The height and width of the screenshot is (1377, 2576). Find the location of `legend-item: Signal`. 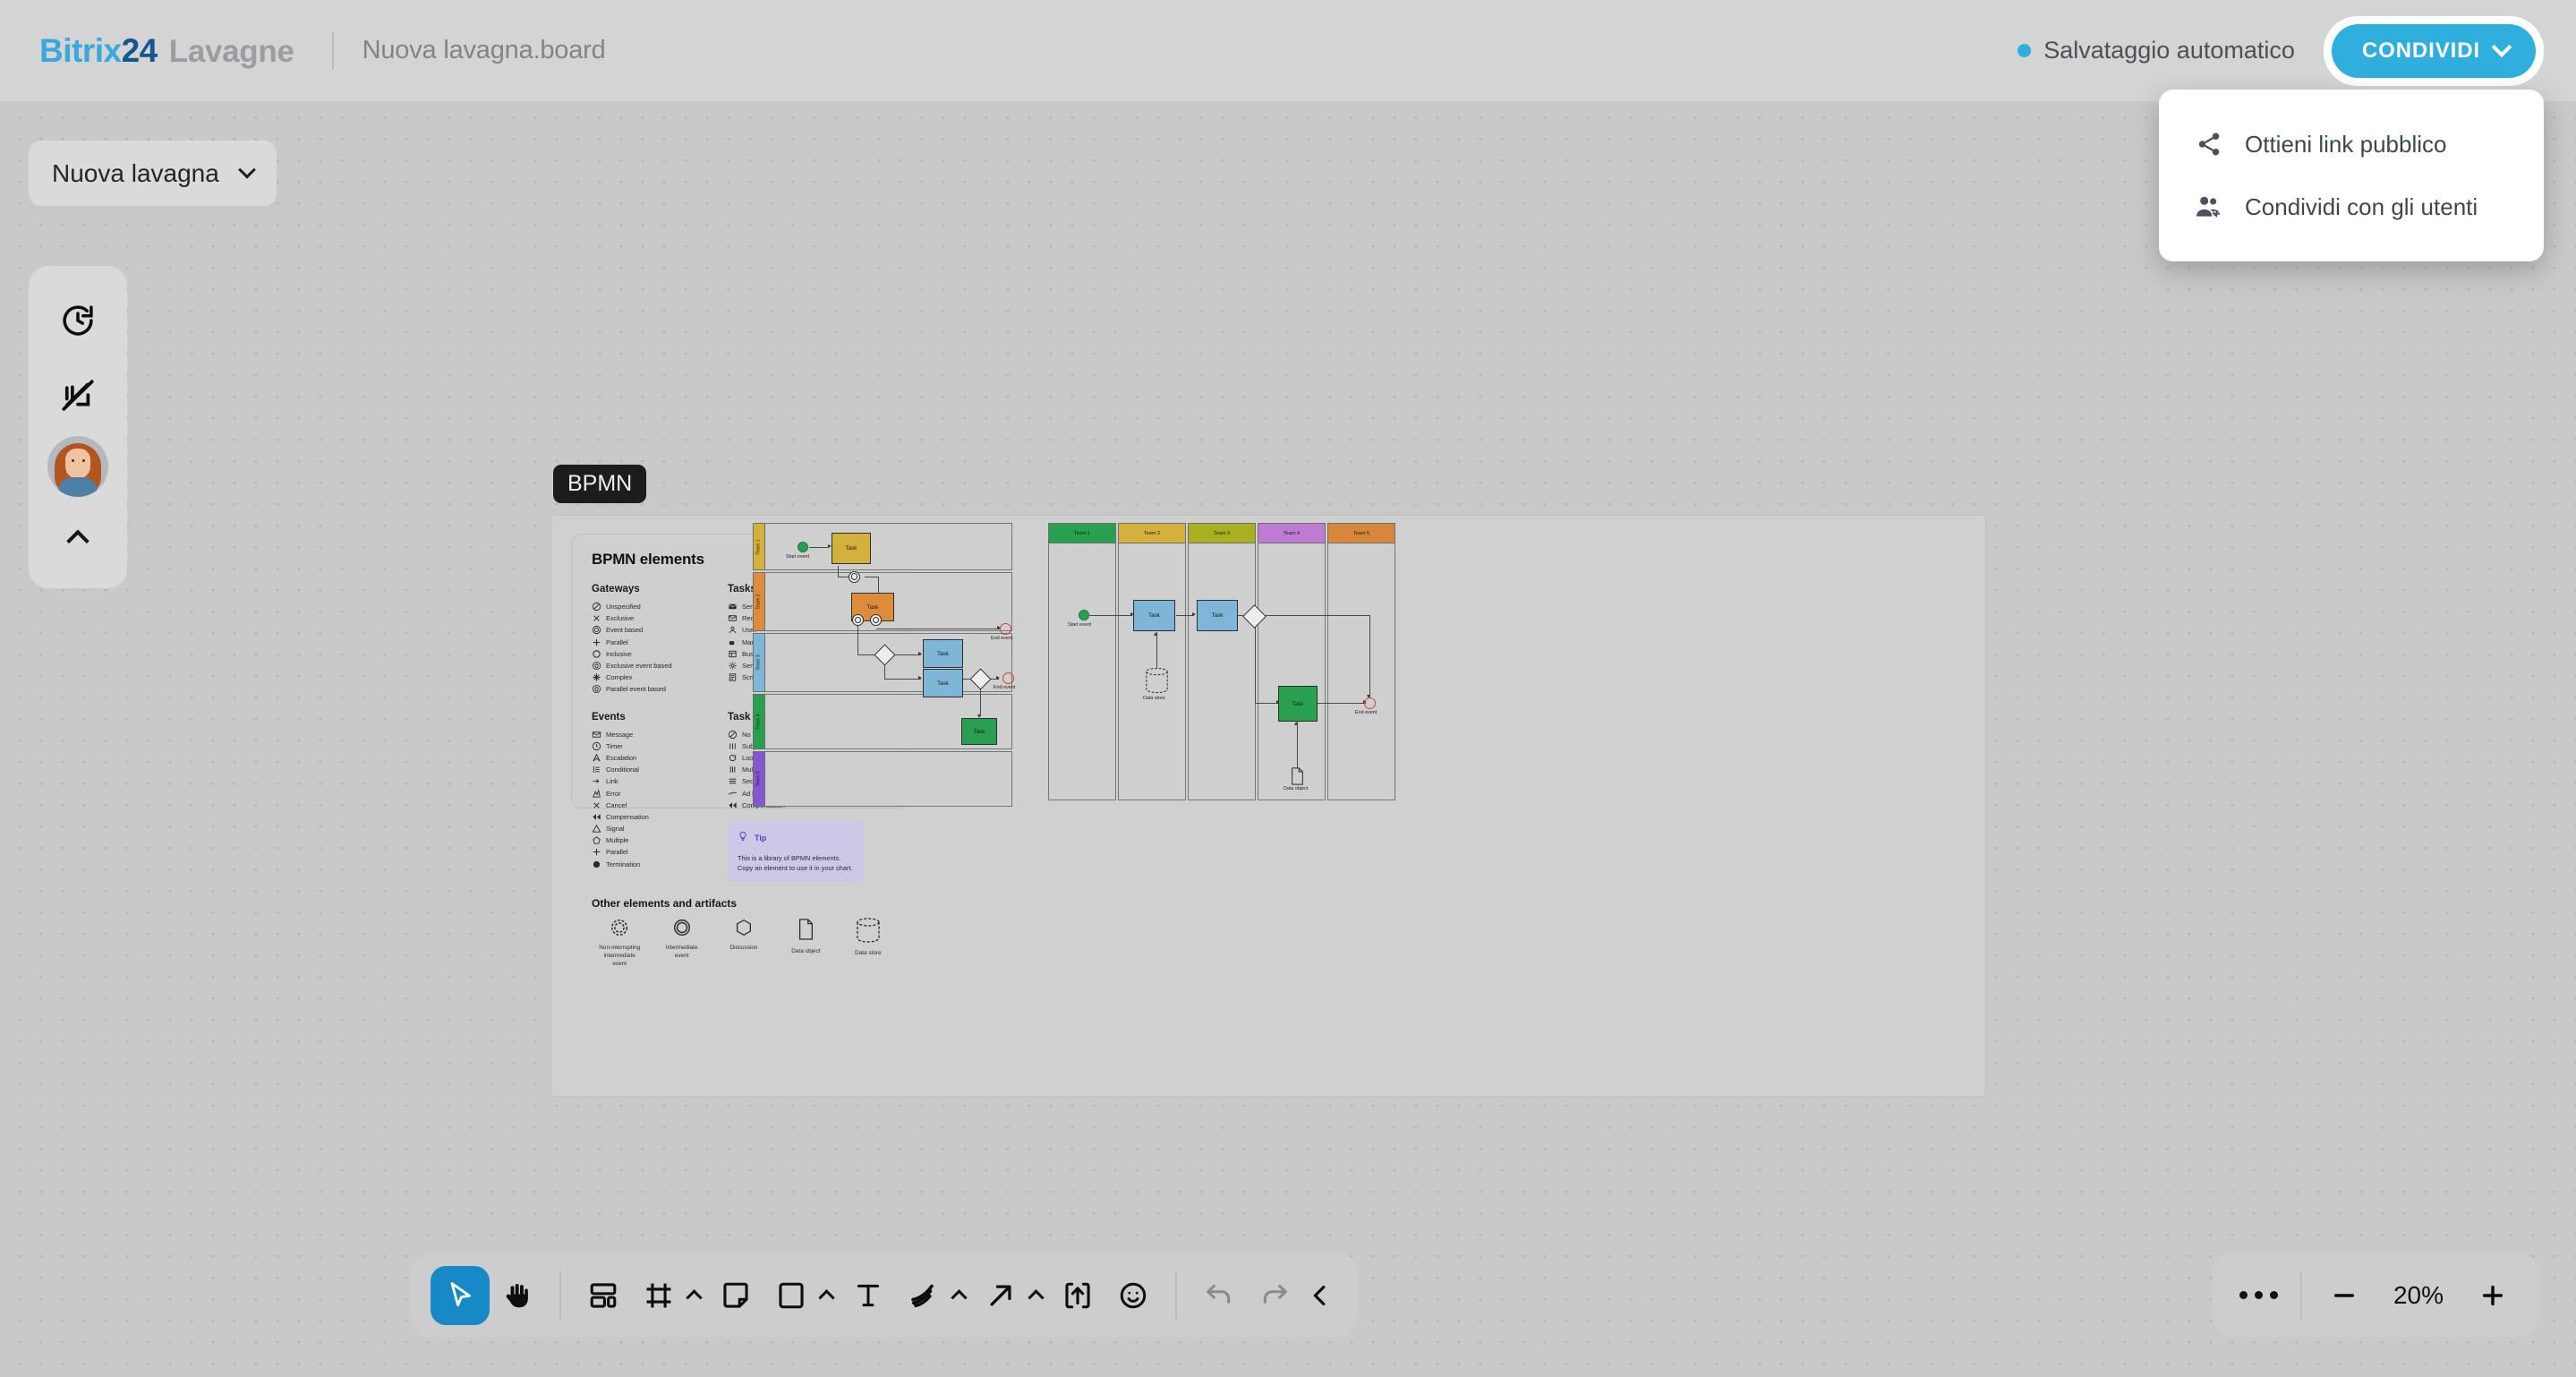

legend-item: Signal is located at coordinates (660, 828).